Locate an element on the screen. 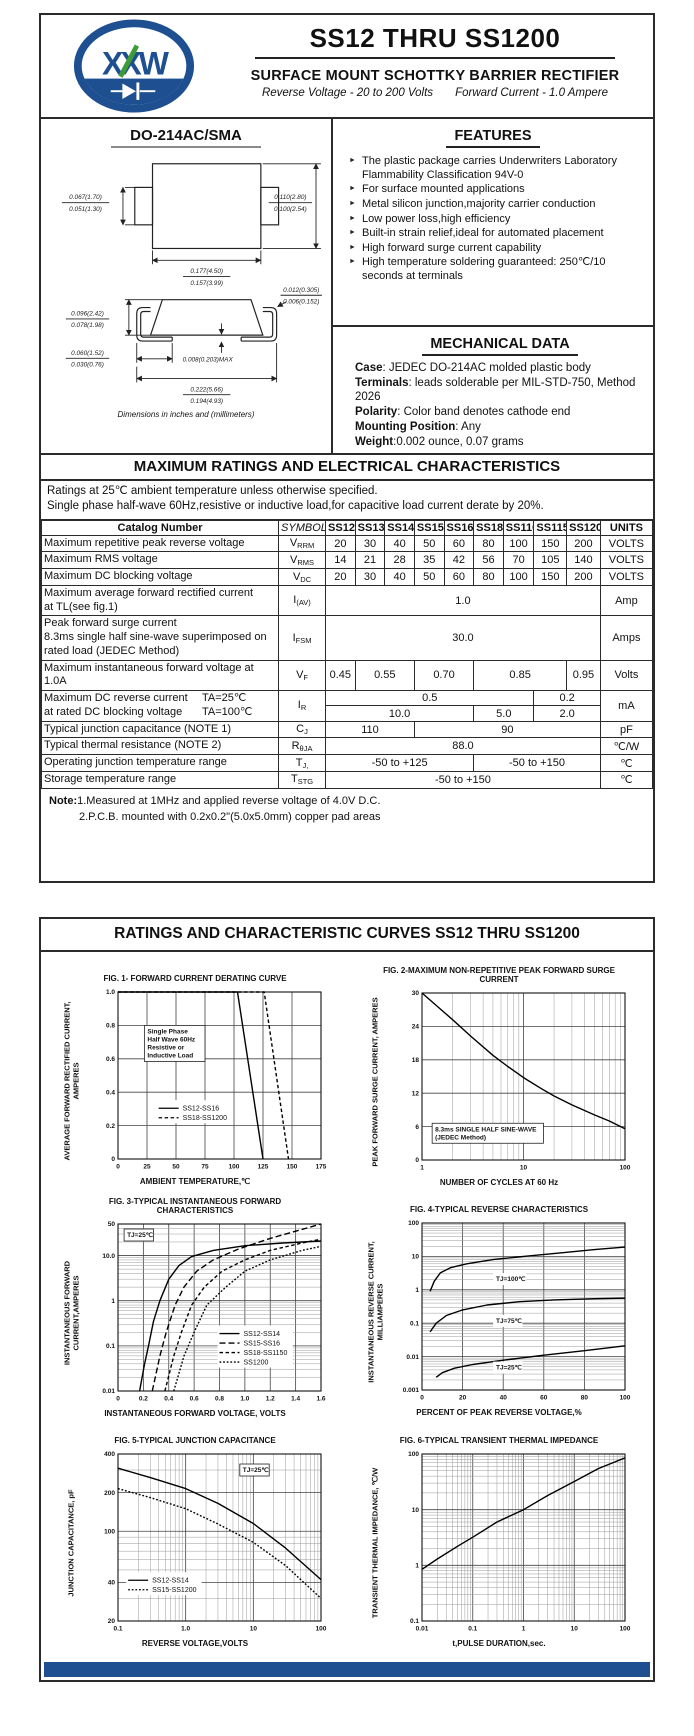 This screenshot has width=694, height=1736. symbol-subscript: FSM is located at coordinates (303, 640).